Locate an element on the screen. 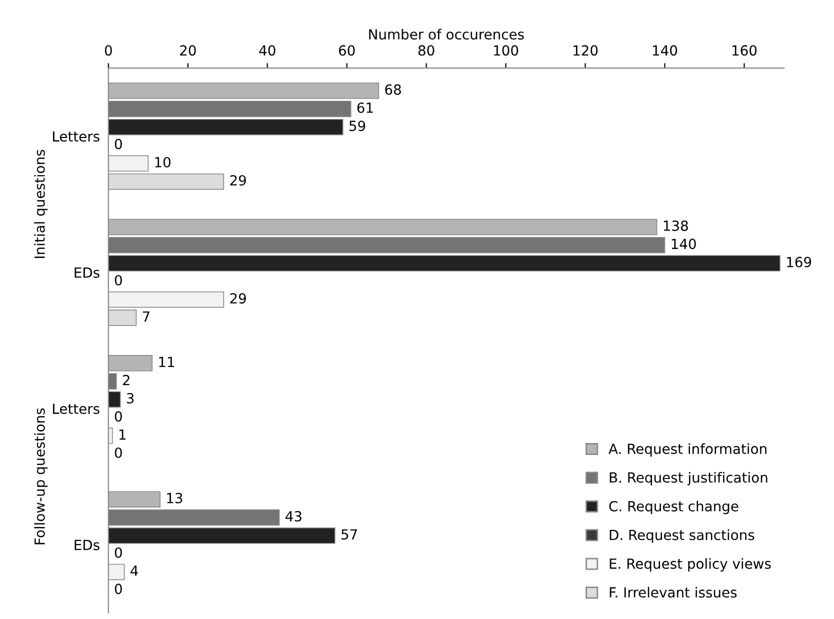 The height and width of the screenshot is (619, 834). x-tick-label: 40 is located at coordinates (267, 50).